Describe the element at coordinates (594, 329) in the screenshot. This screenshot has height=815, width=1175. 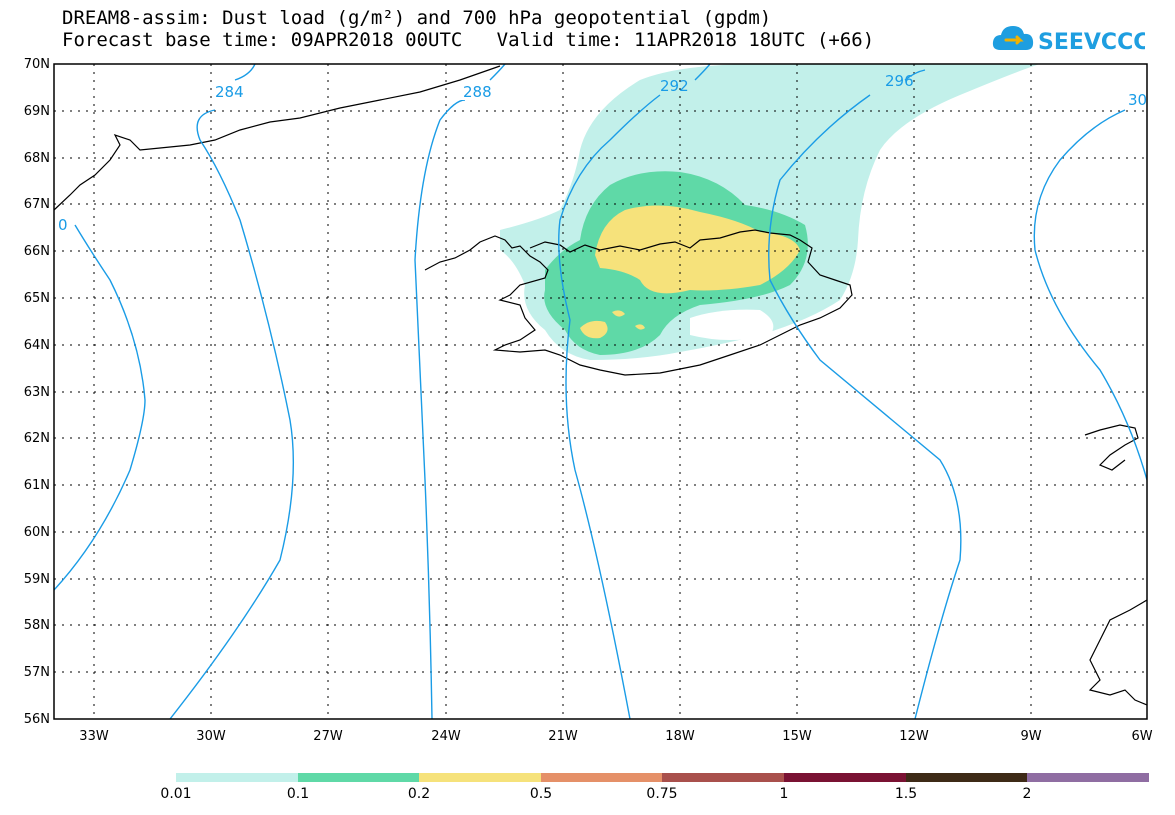
I see `dust-area-0.2-b` at that location.